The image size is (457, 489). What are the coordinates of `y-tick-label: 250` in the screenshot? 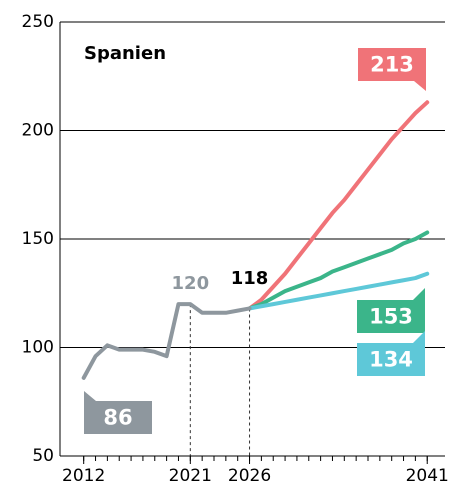 It's located at (38, 22).